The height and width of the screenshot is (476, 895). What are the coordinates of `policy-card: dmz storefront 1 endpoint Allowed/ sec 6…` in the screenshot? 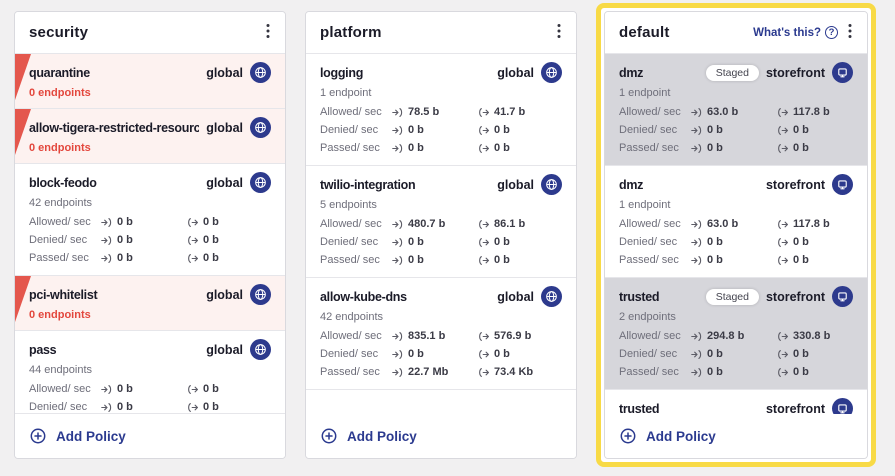 It's located at (736, 221).